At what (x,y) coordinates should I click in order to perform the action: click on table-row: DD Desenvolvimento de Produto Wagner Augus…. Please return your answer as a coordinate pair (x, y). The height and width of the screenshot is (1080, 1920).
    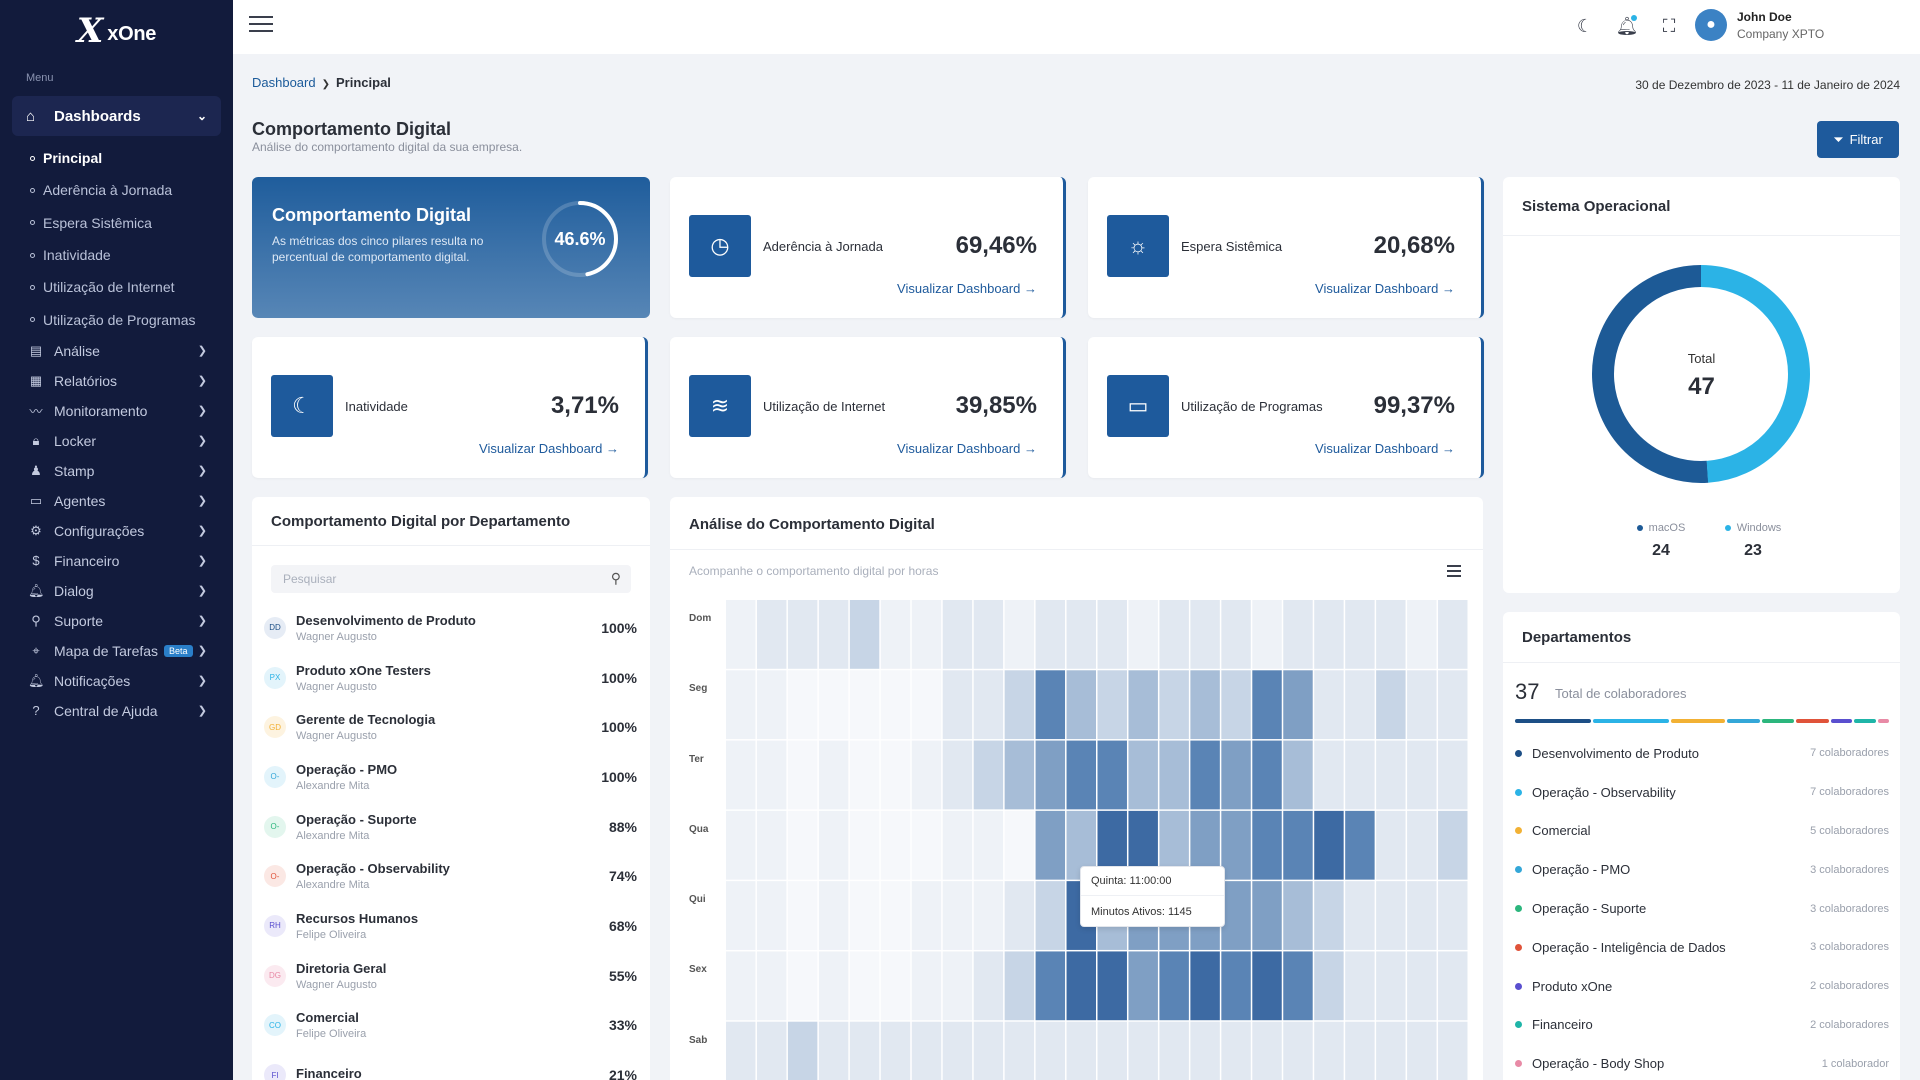
    Looking at the image, I should click on (450, 628).